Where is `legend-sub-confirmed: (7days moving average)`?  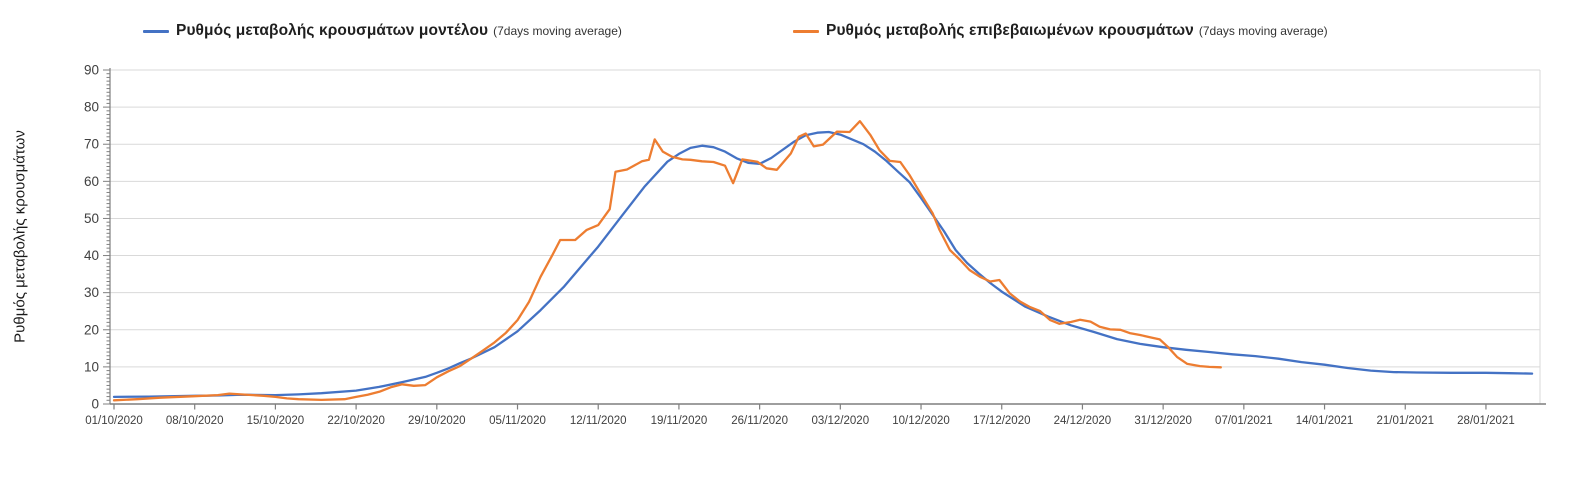 legend-sub-confirmed: (7days moving average) is located at coordinates (1263, 31).